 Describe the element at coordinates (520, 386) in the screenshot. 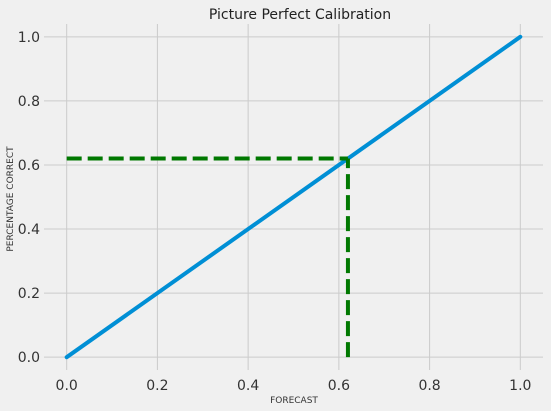

I see `x-tick-label: 1.0` at that location.